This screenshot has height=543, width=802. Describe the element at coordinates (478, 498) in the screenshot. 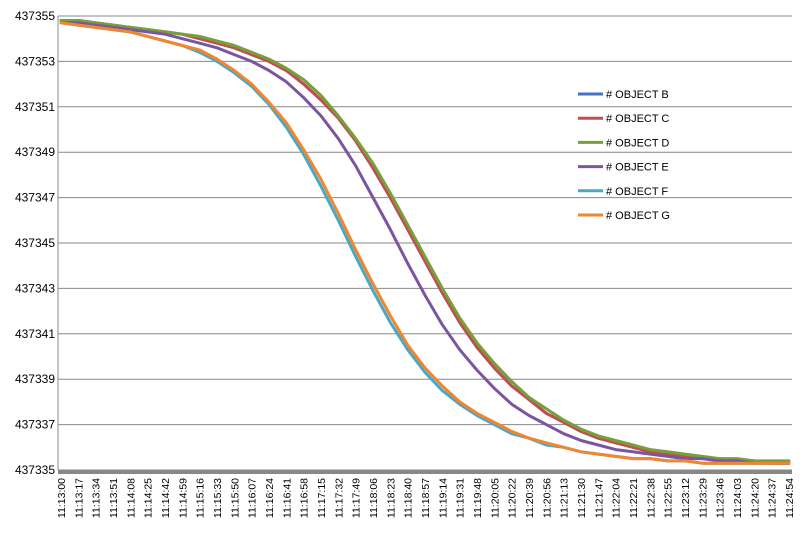

I see `x-tick-label: 11:19:48` at that location.